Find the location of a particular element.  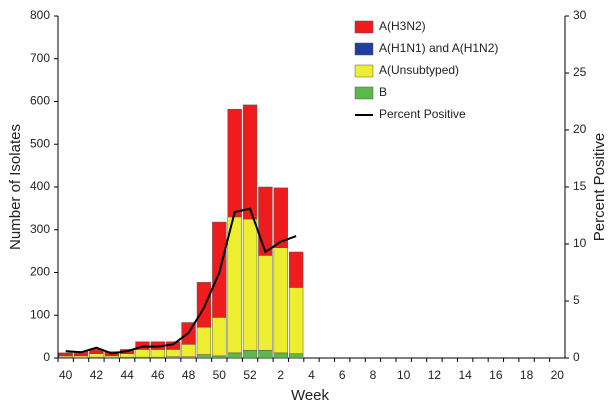

legend-label: B is located at coordinates (383, 92).